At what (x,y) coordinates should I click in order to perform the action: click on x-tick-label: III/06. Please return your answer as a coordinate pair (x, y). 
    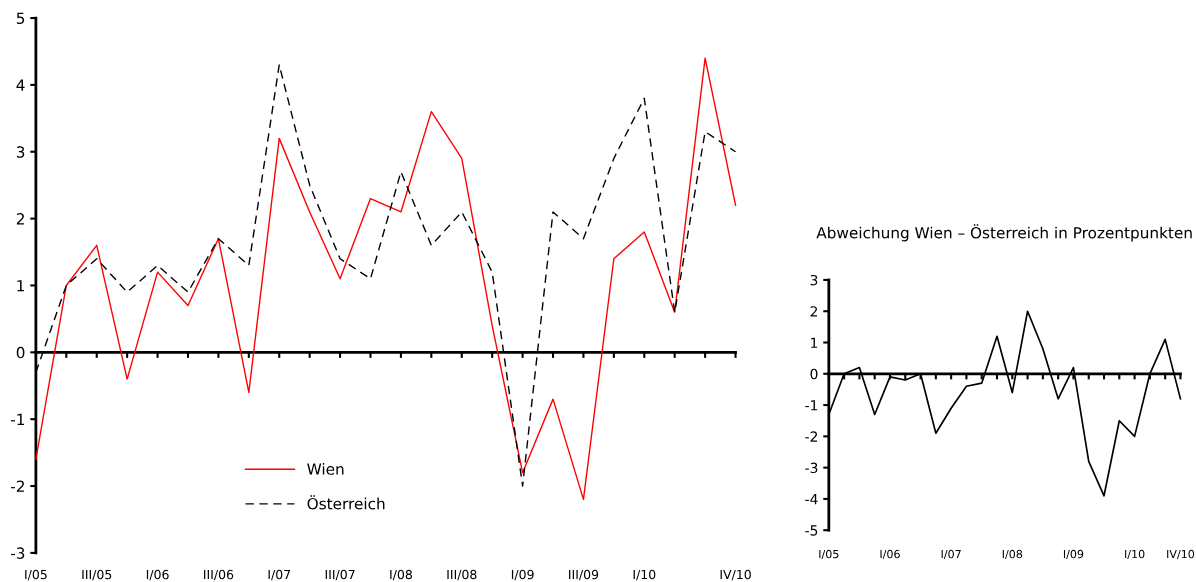
    Looking at the image, I should click on (219, 575).